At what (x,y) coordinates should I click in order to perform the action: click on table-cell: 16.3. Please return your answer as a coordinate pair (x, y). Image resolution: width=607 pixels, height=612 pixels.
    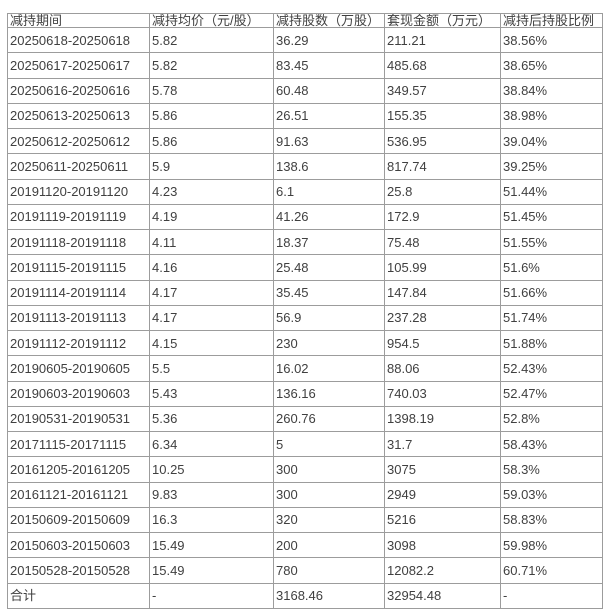
    Looking at the image, I should click on (211, 520).